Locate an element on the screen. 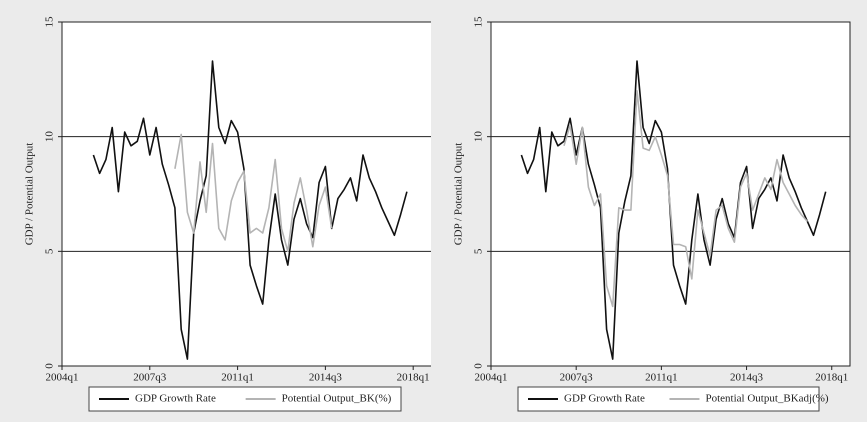 The height and width of the screenshot is (422, 867). legend-label: Potential Output_BK(%) is located at coordinates (337, 399).